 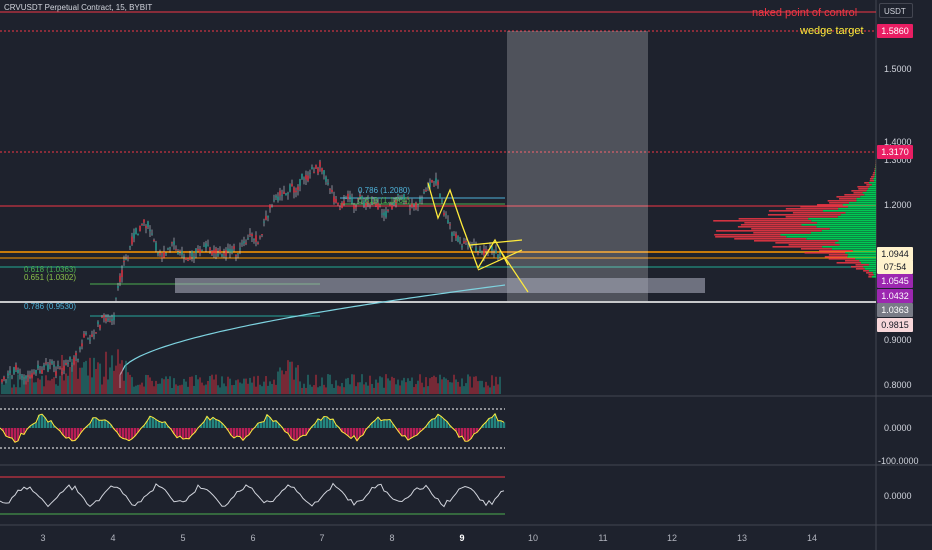 What do you see at coordinates (183, 538) in the screenshot?
I see `time-axis-label: 5` at bounding box center [183, 538].